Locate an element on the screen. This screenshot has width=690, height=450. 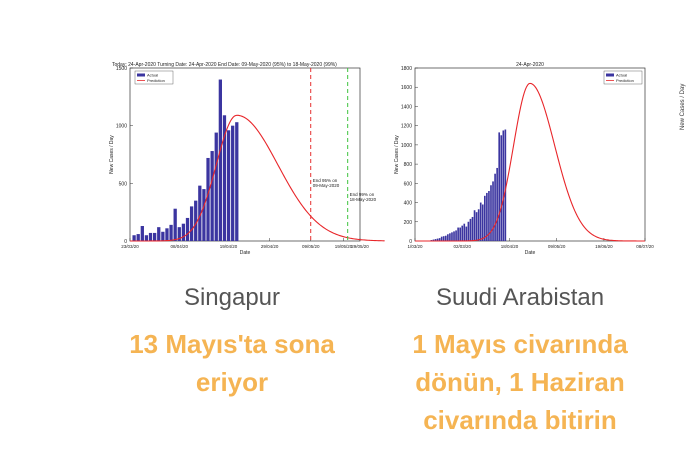
chart1-x-tick-label-0: 1/03/20 is located at coordinates (415, 246).